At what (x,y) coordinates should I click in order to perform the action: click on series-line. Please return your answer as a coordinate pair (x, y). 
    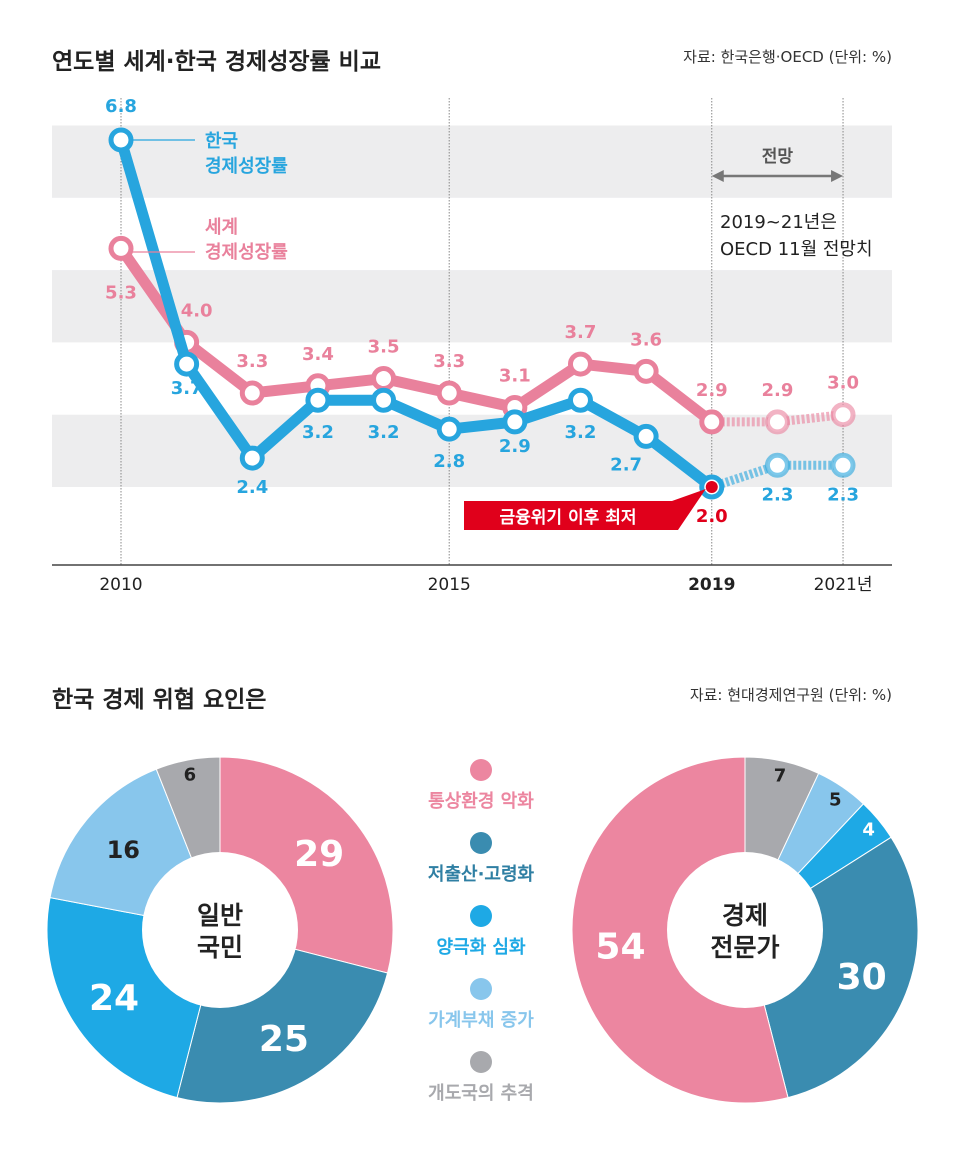
    Looking at the image, I should click on (416, 336).